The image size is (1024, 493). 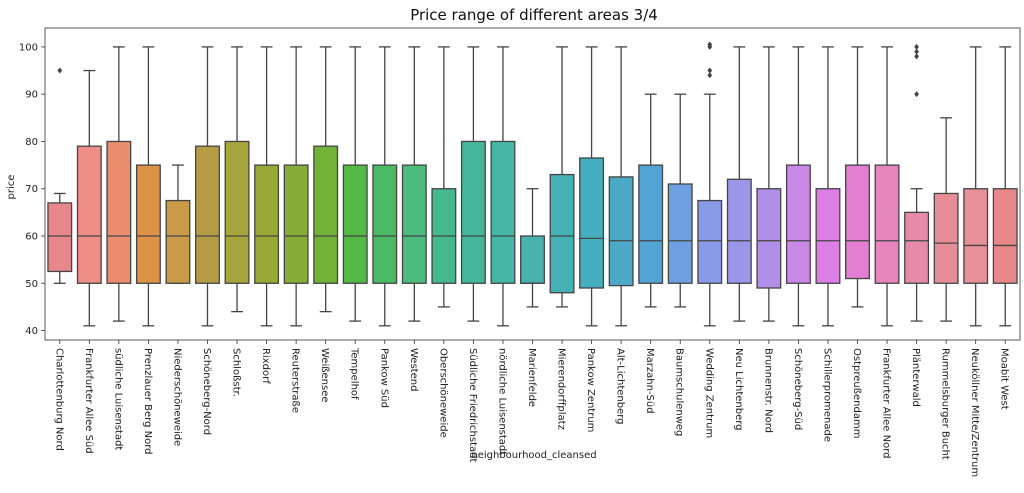 I want to click on chart-title: Price range of different areas 3/4, so click(x=534, y=15).